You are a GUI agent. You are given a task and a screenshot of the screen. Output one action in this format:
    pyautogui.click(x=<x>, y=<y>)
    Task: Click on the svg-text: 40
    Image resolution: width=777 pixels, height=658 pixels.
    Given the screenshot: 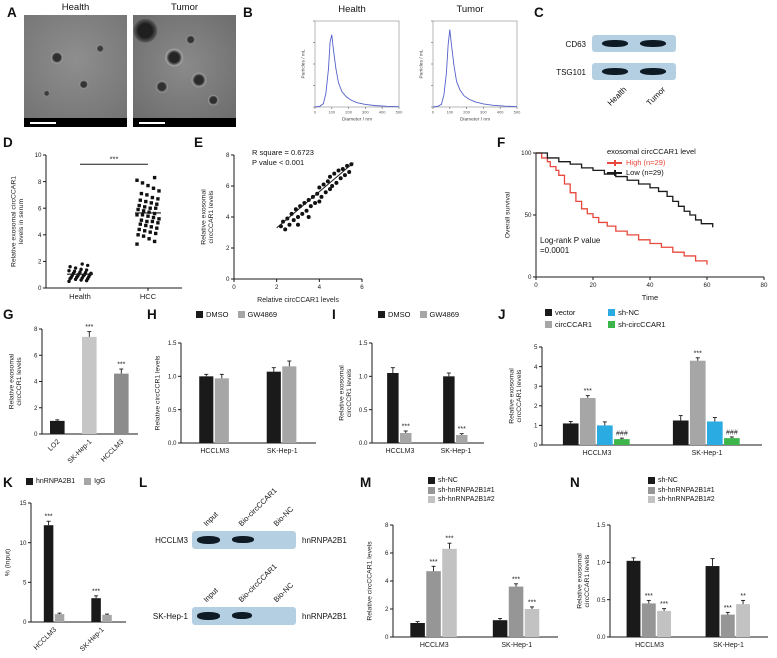 What is the action you would take?
    pyautogui.click(x=650, y=285)
    